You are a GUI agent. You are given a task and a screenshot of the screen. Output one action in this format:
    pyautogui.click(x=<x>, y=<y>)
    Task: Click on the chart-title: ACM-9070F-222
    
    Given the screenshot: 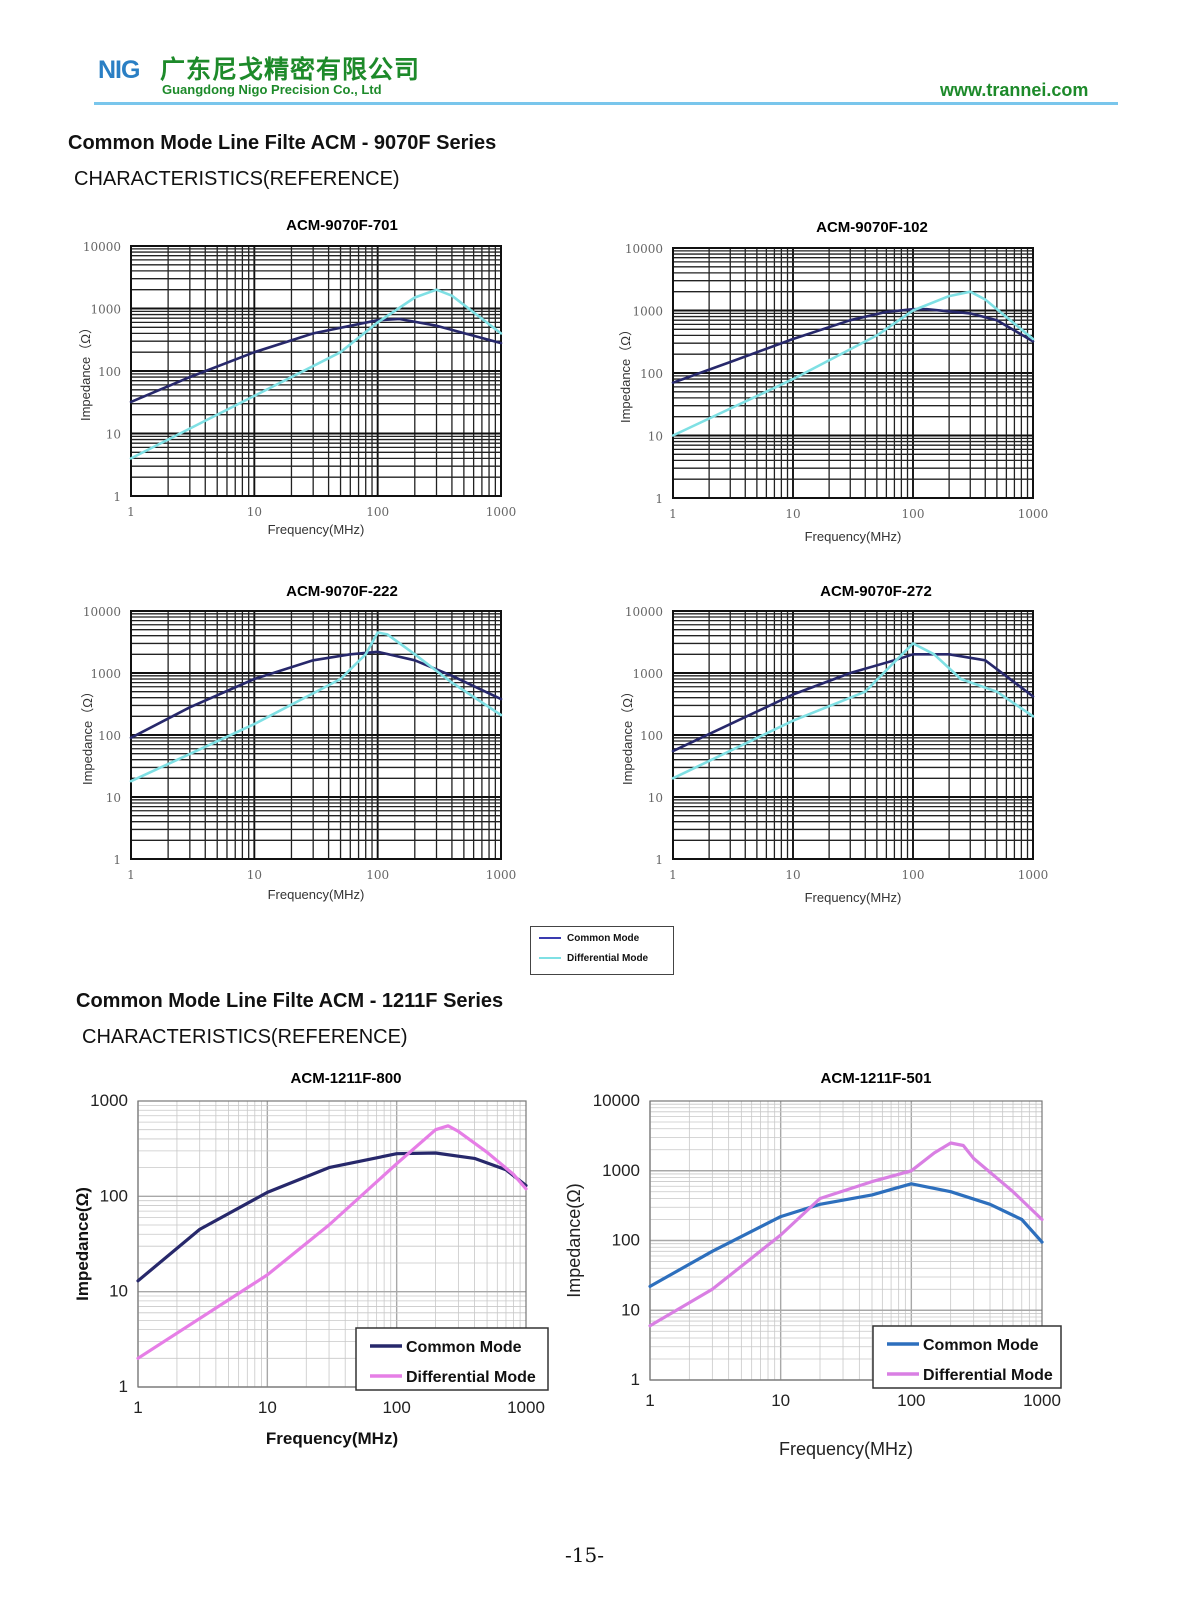 What is the action you would take?
    pyautogui.click(x=342, y=591)
    